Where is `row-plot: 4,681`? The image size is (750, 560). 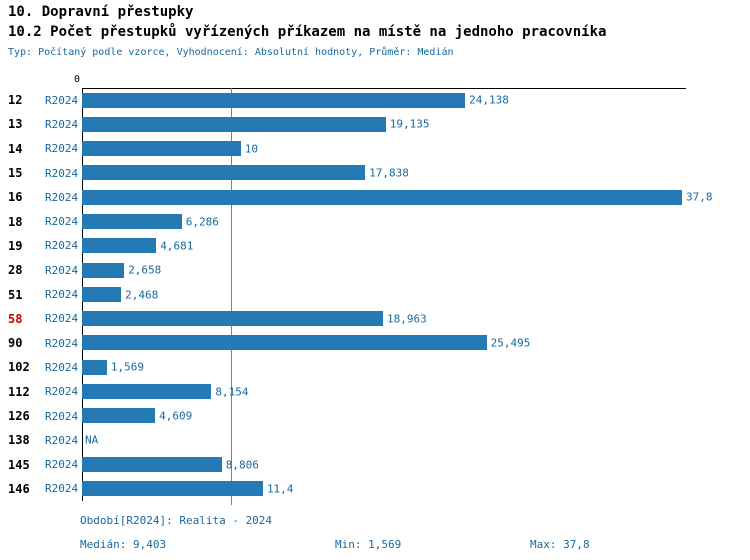 row-plot: 4,681 is located at coordinates (382, 246).